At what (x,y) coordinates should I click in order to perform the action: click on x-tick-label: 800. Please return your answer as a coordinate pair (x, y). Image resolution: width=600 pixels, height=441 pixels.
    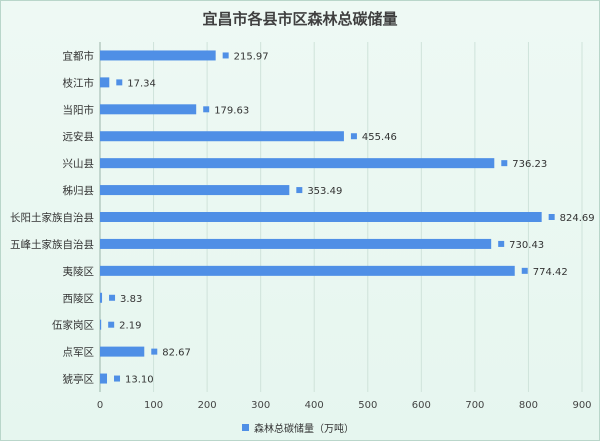
    Looking at the image, I should click on (528, 405).